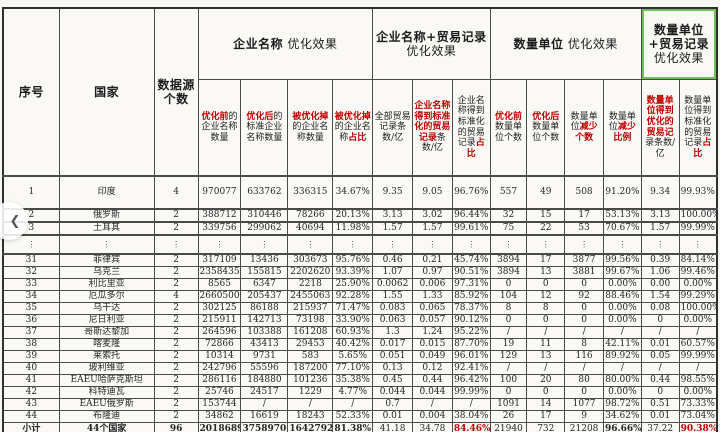 The width and height of the screenshot is (720, 432). Describe the element at coordinates (471, 332) in the screenshot. I see `cell: 95.22%` at that location.